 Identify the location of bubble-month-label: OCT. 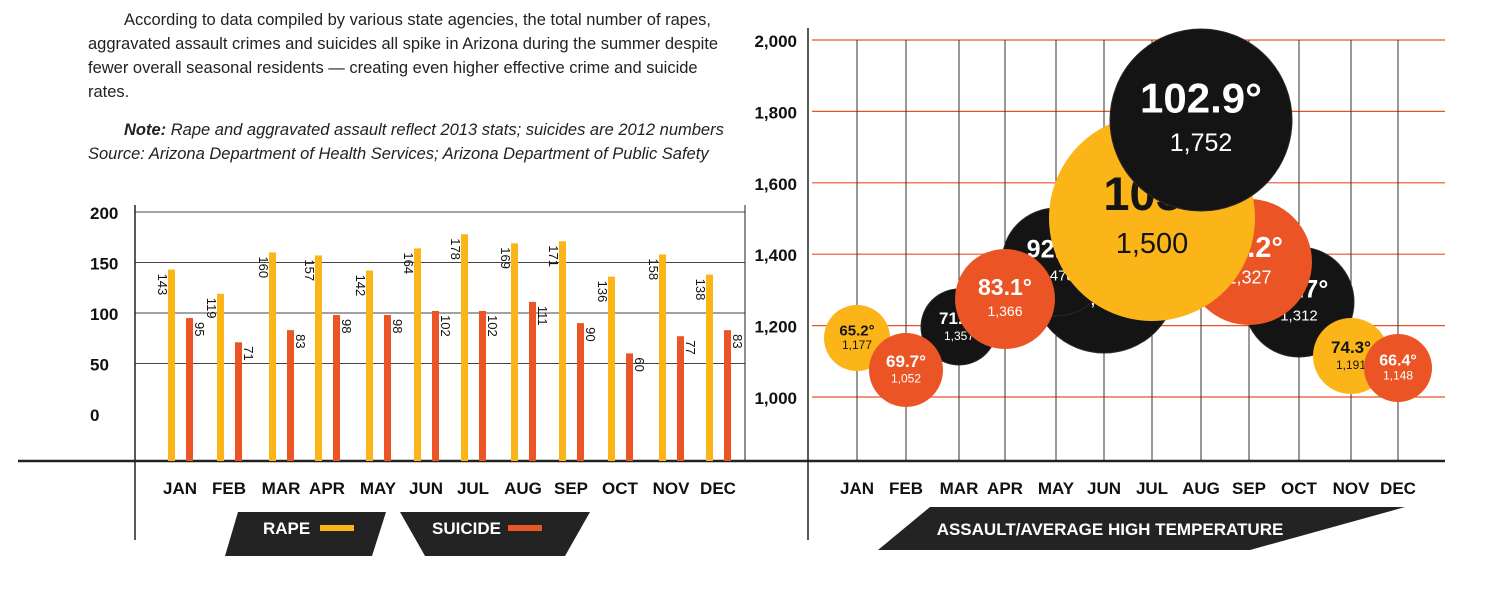
(1299, 488).